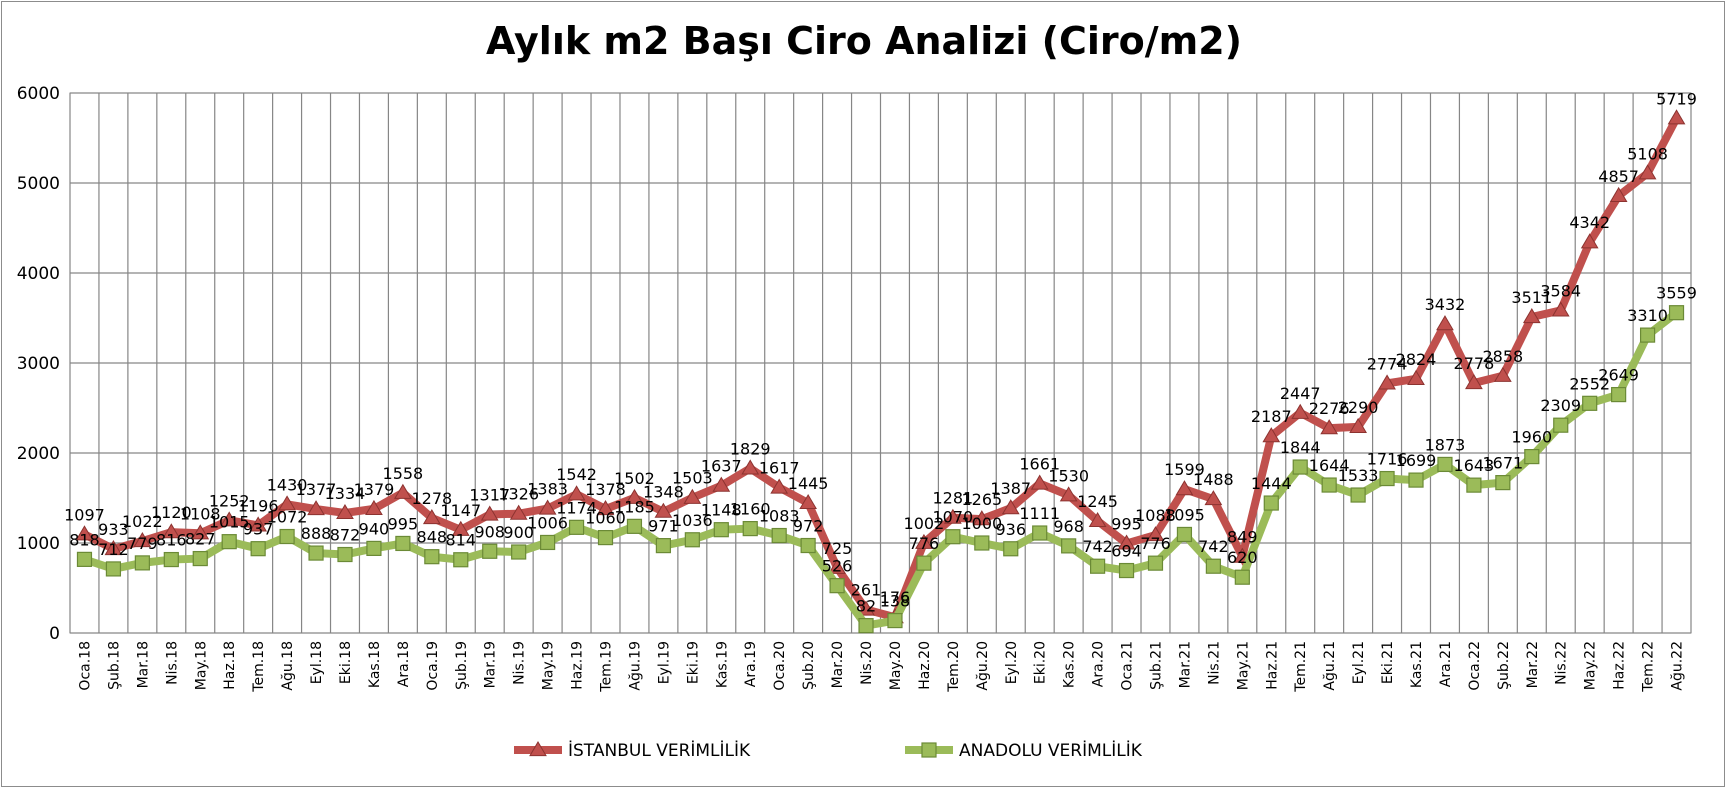  I want to click on data-label: 908, so click(489, 531).